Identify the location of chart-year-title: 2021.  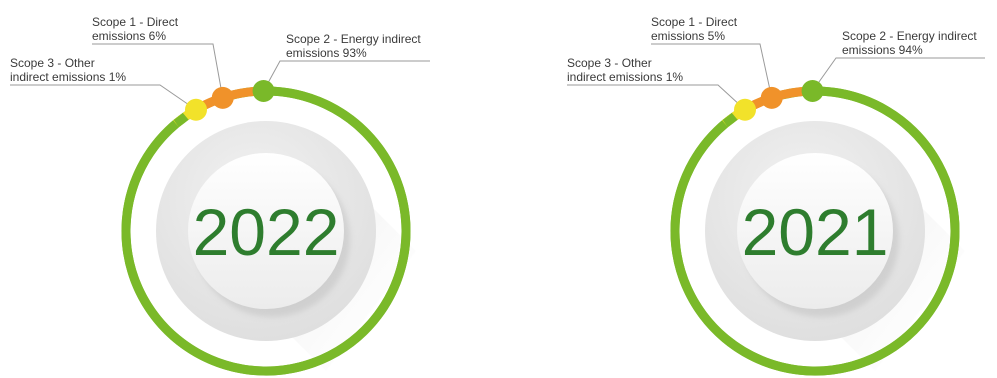
(815, 232).